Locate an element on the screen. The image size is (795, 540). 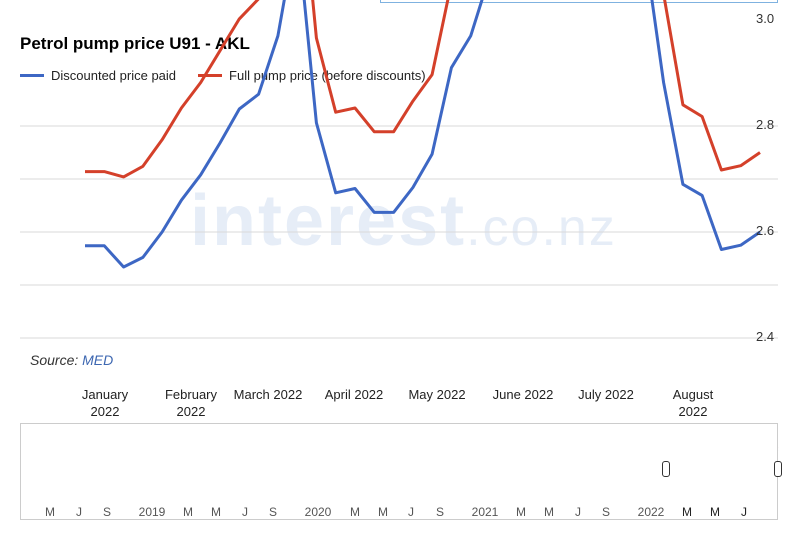
x-tick-label: August 2022 is located at coordinates (693, 403).